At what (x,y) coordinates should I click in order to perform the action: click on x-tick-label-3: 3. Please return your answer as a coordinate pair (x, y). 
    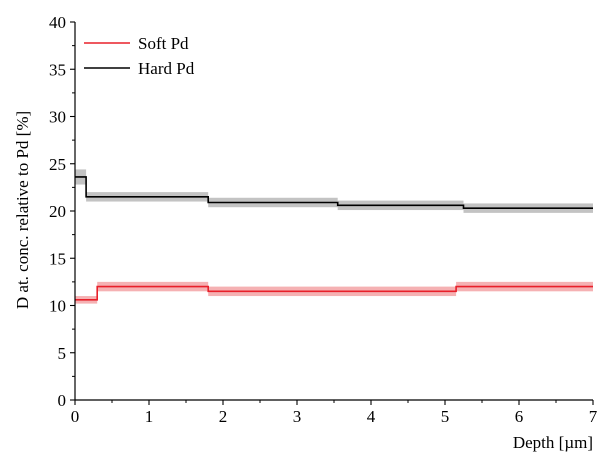
    Looking at the image, I should click on (297, 416).